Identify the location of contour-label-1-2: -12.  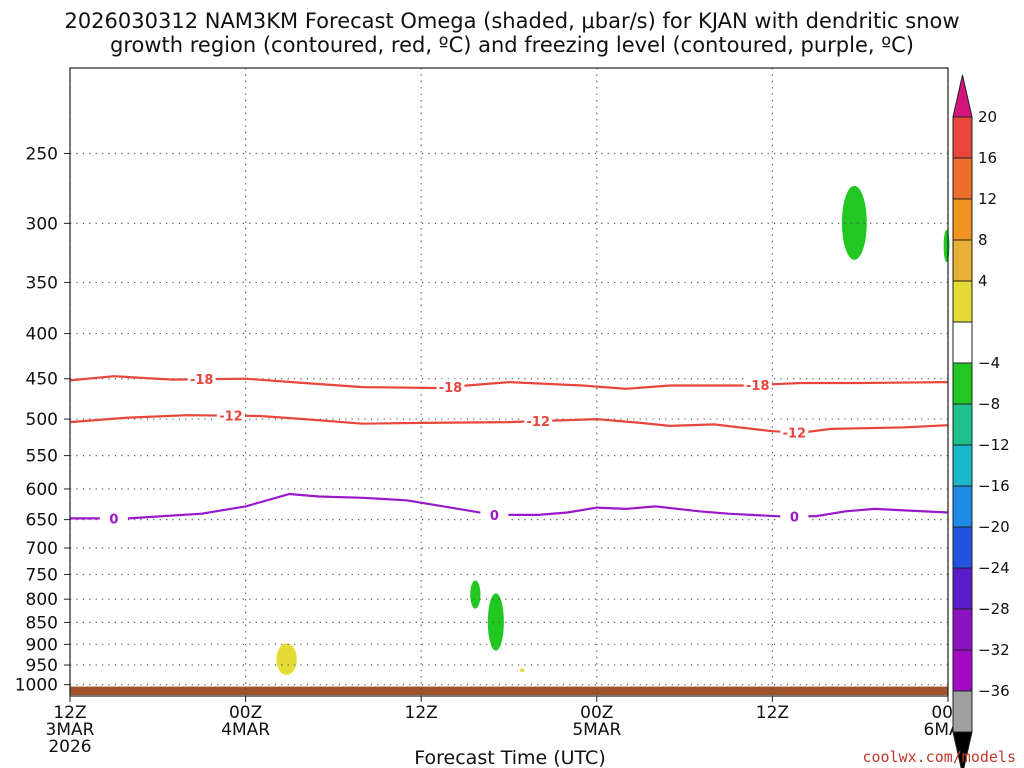
(795, 433).